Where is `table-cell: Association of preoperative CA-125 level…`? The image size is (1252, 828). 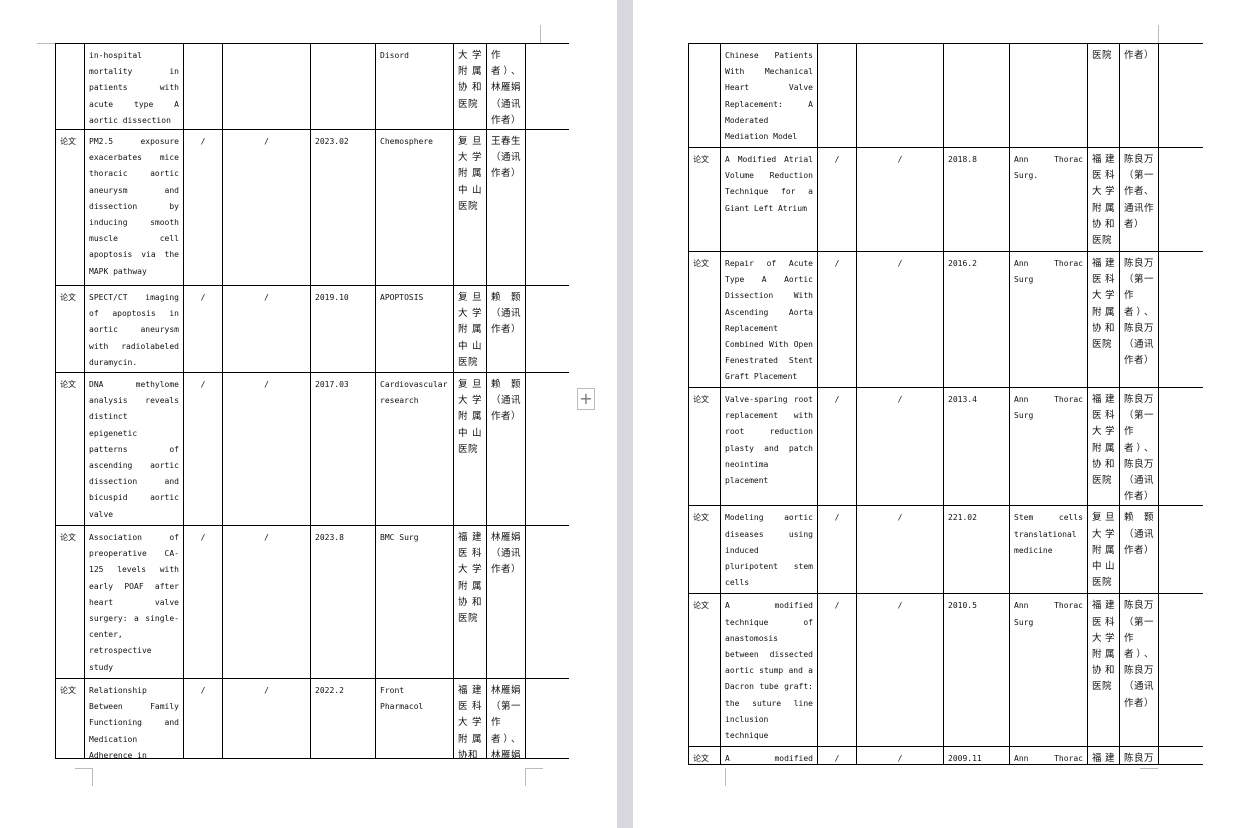 table-cell: Association of preoperative CA-125 level… is located at coordinates (134, 602).